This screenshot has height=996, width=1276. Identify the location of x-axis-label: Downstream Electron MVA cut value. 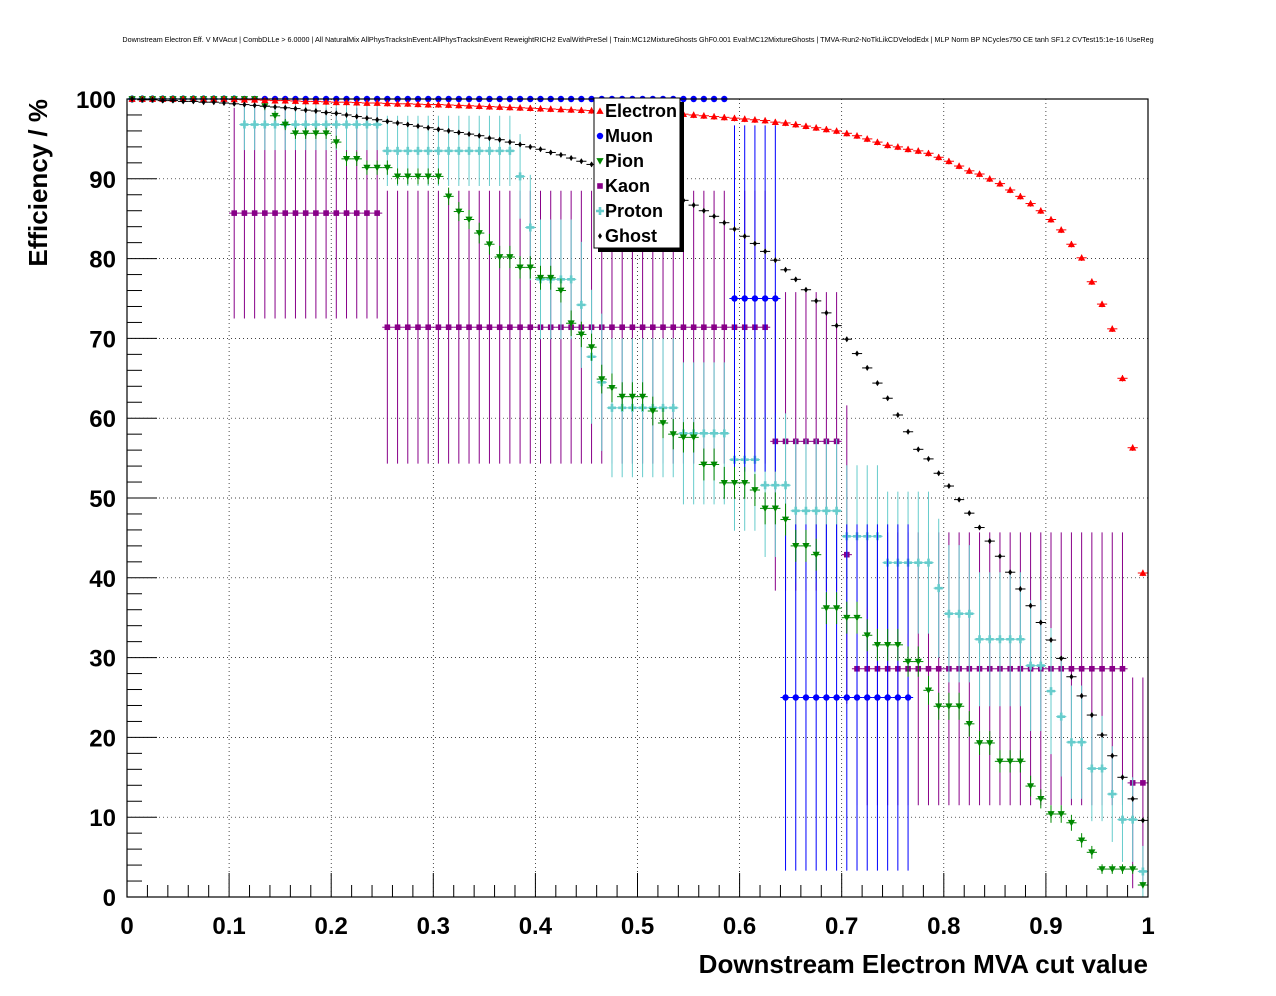
(923, 964).